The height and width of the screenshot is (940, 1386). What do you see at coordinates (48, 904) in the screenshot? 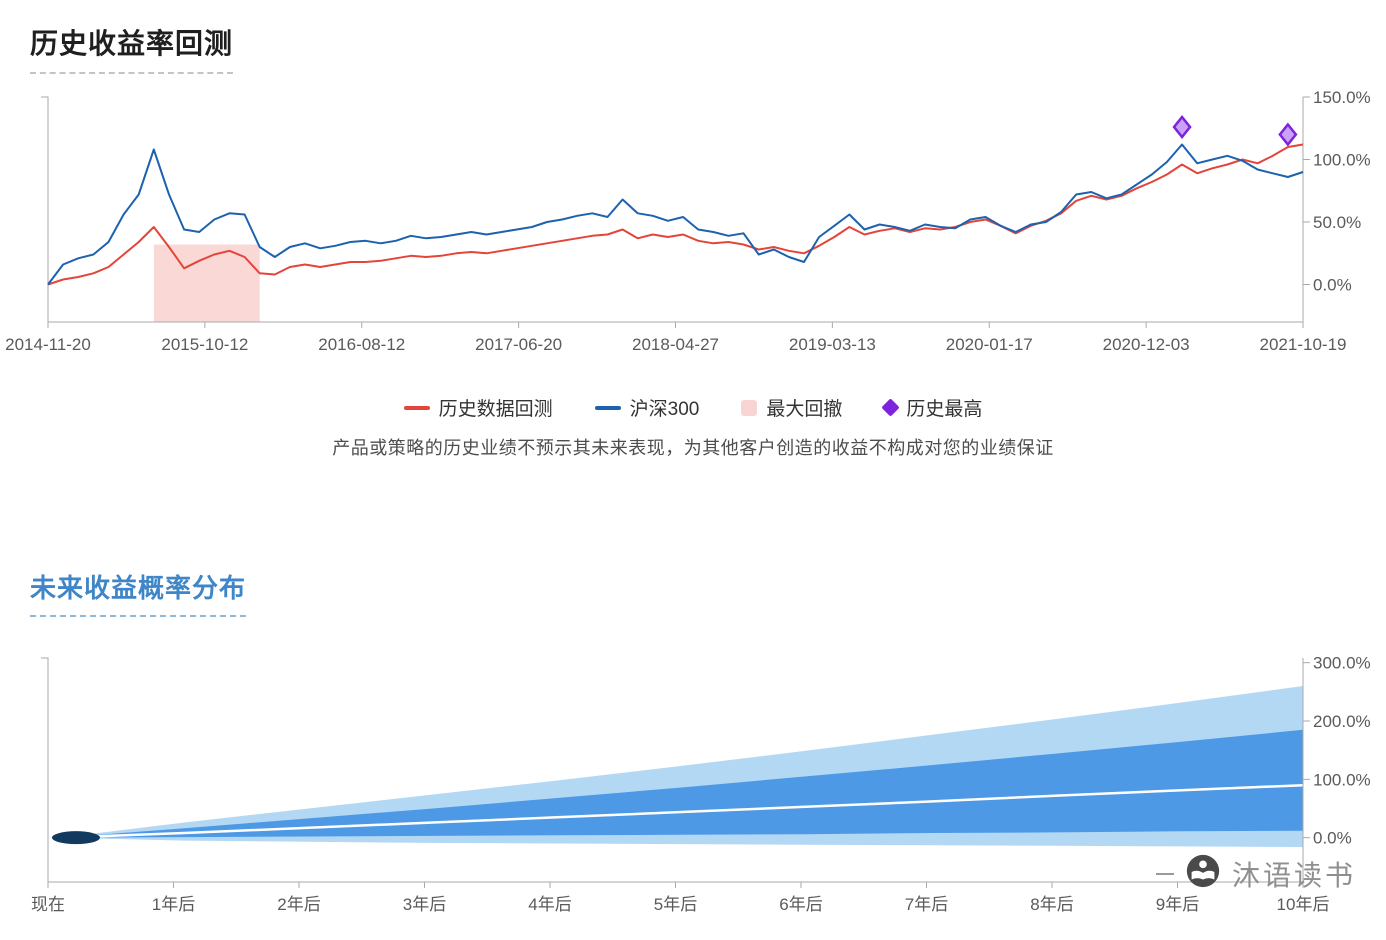
I see `axis-tick-label: 现在` at bounding box center [48, 904].